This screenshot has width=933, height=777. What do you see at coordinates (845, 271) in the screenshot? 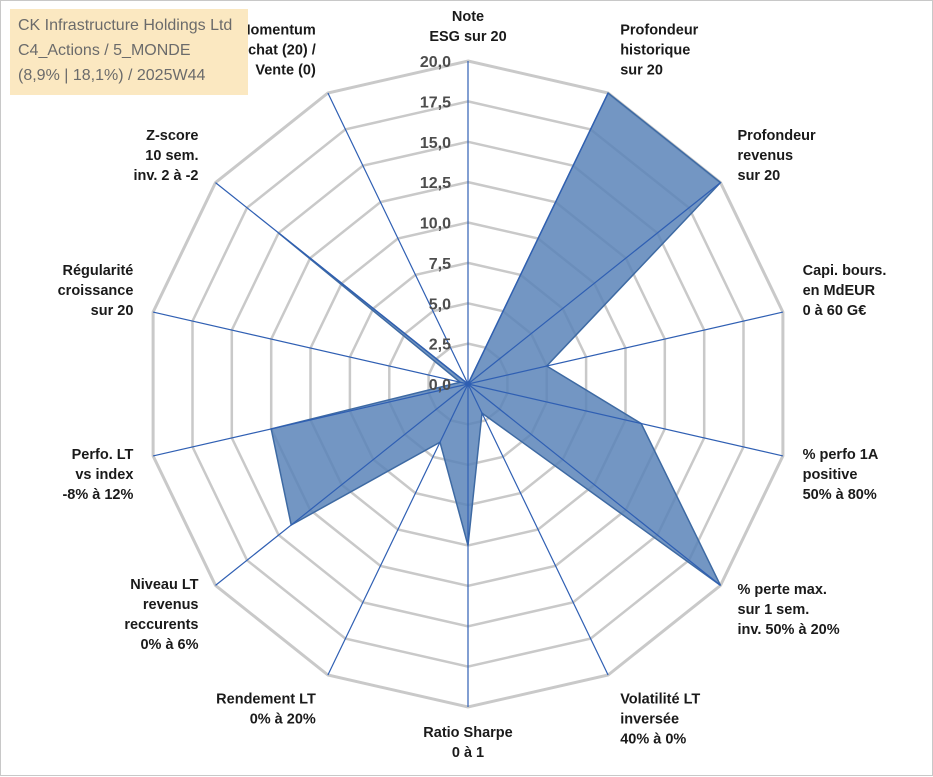
I see `axis-label: Capi. bours.` at bounding box center [845, 271].